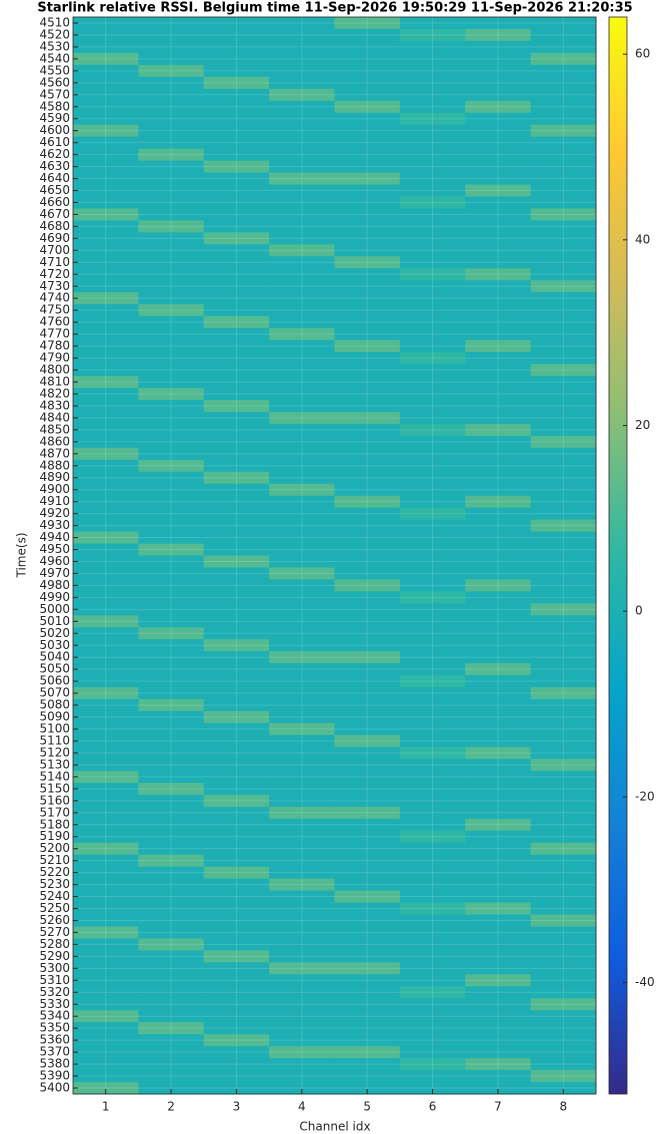  I want to click on x-axis-label: Channel idx, so click(334, 1127).